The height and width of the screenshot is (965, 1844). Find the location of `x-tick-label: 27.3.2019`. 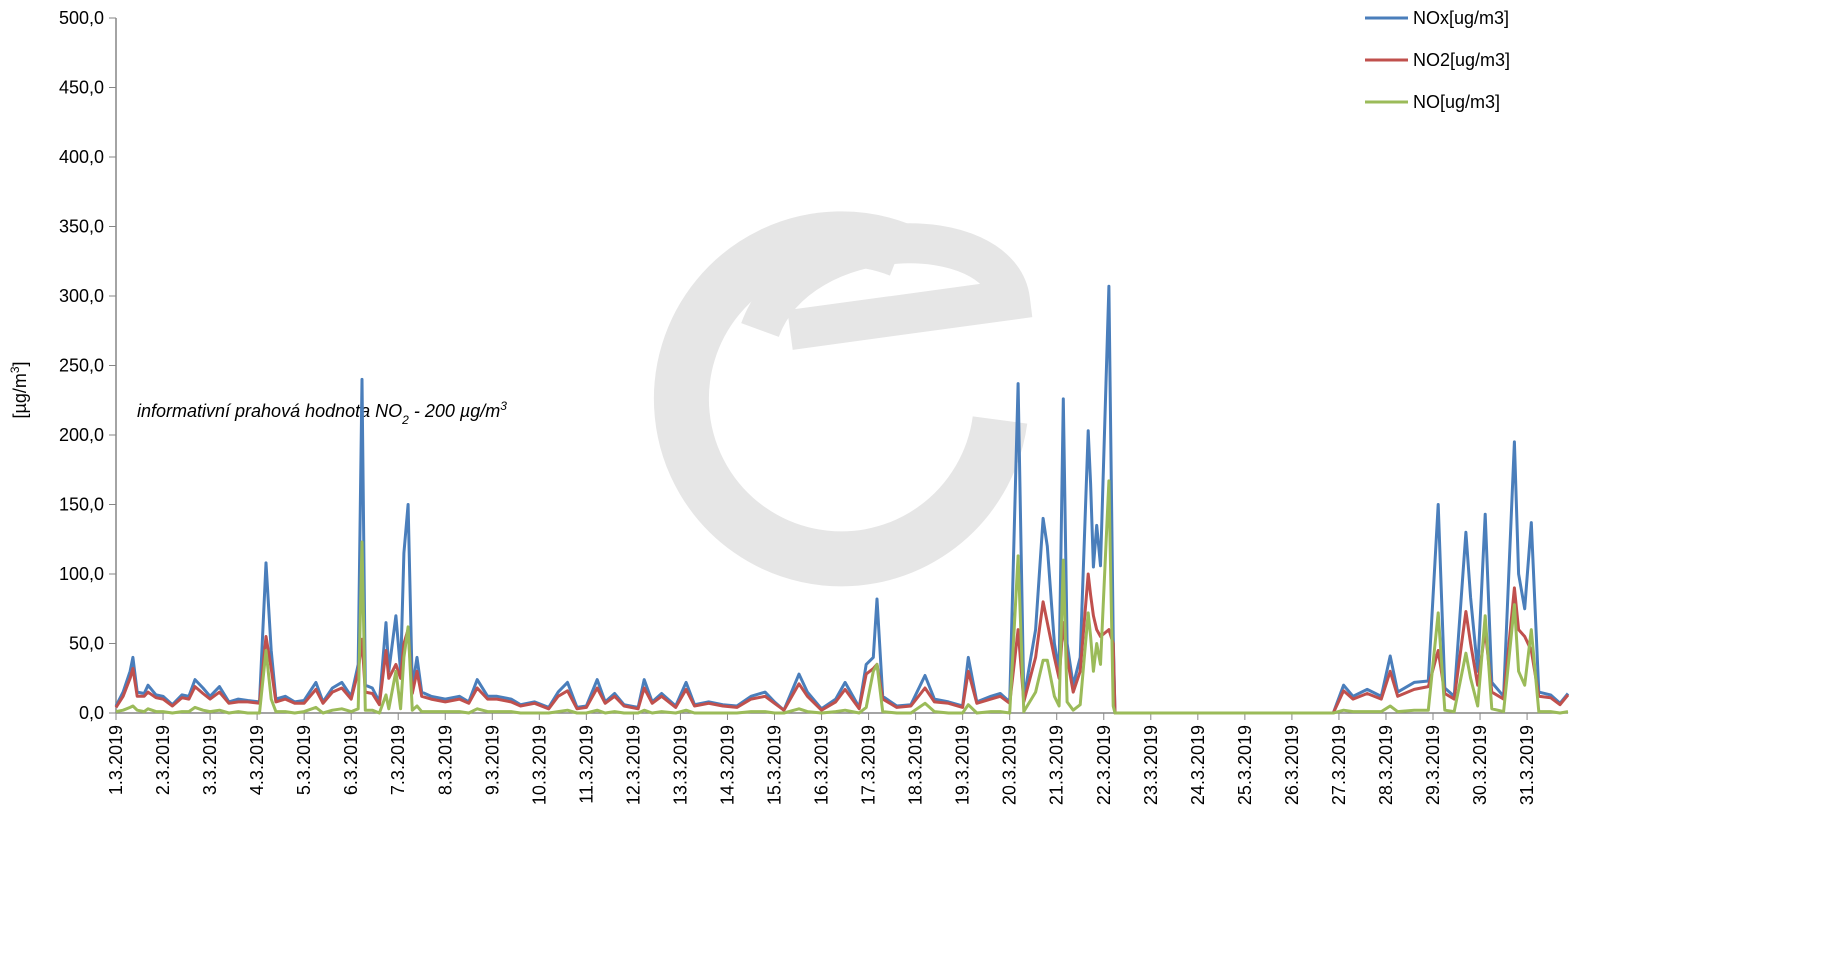

x-tick-label: 27.3.2019 is located at coordinates (1339, 765).